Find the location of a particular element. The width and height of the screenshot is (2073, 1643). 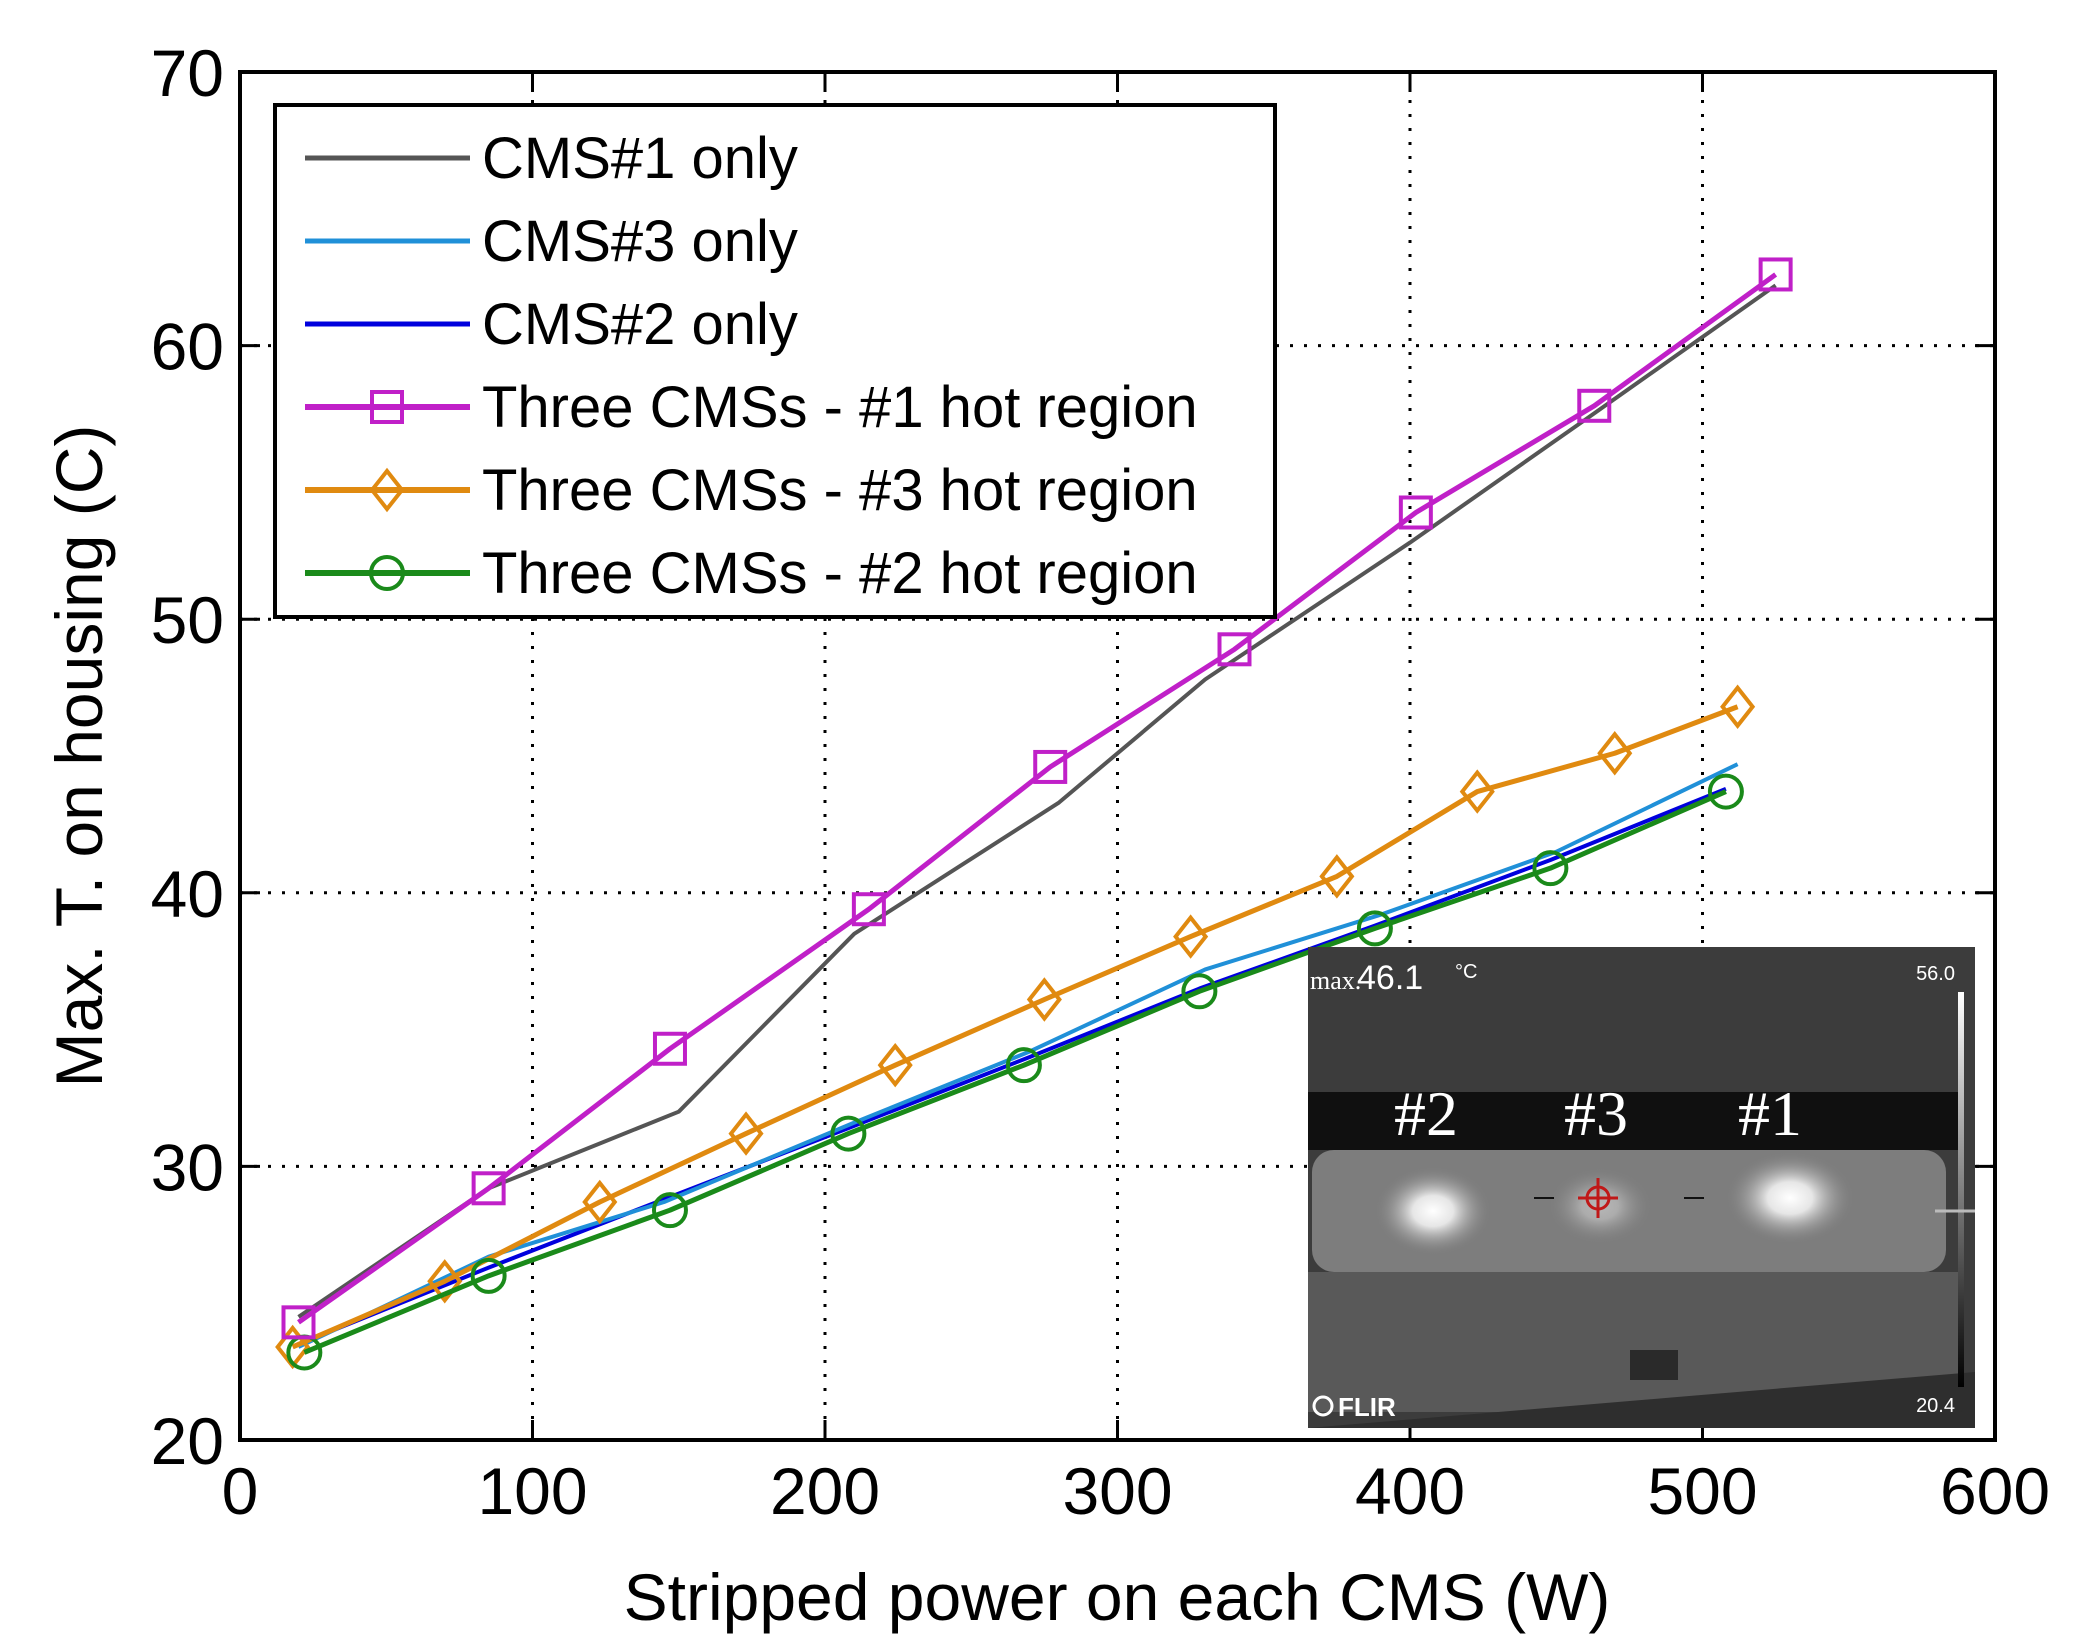

inset-label-3: #3 is located at coordinates (1596, 1113).